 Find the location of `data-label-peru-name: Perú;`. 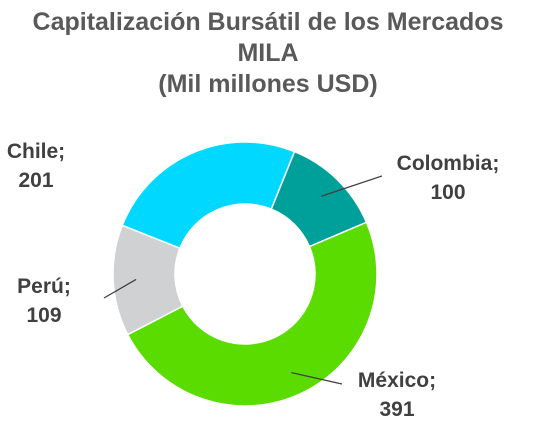

data-label-peru-name: Perú; is located at coordinates (44, 286).